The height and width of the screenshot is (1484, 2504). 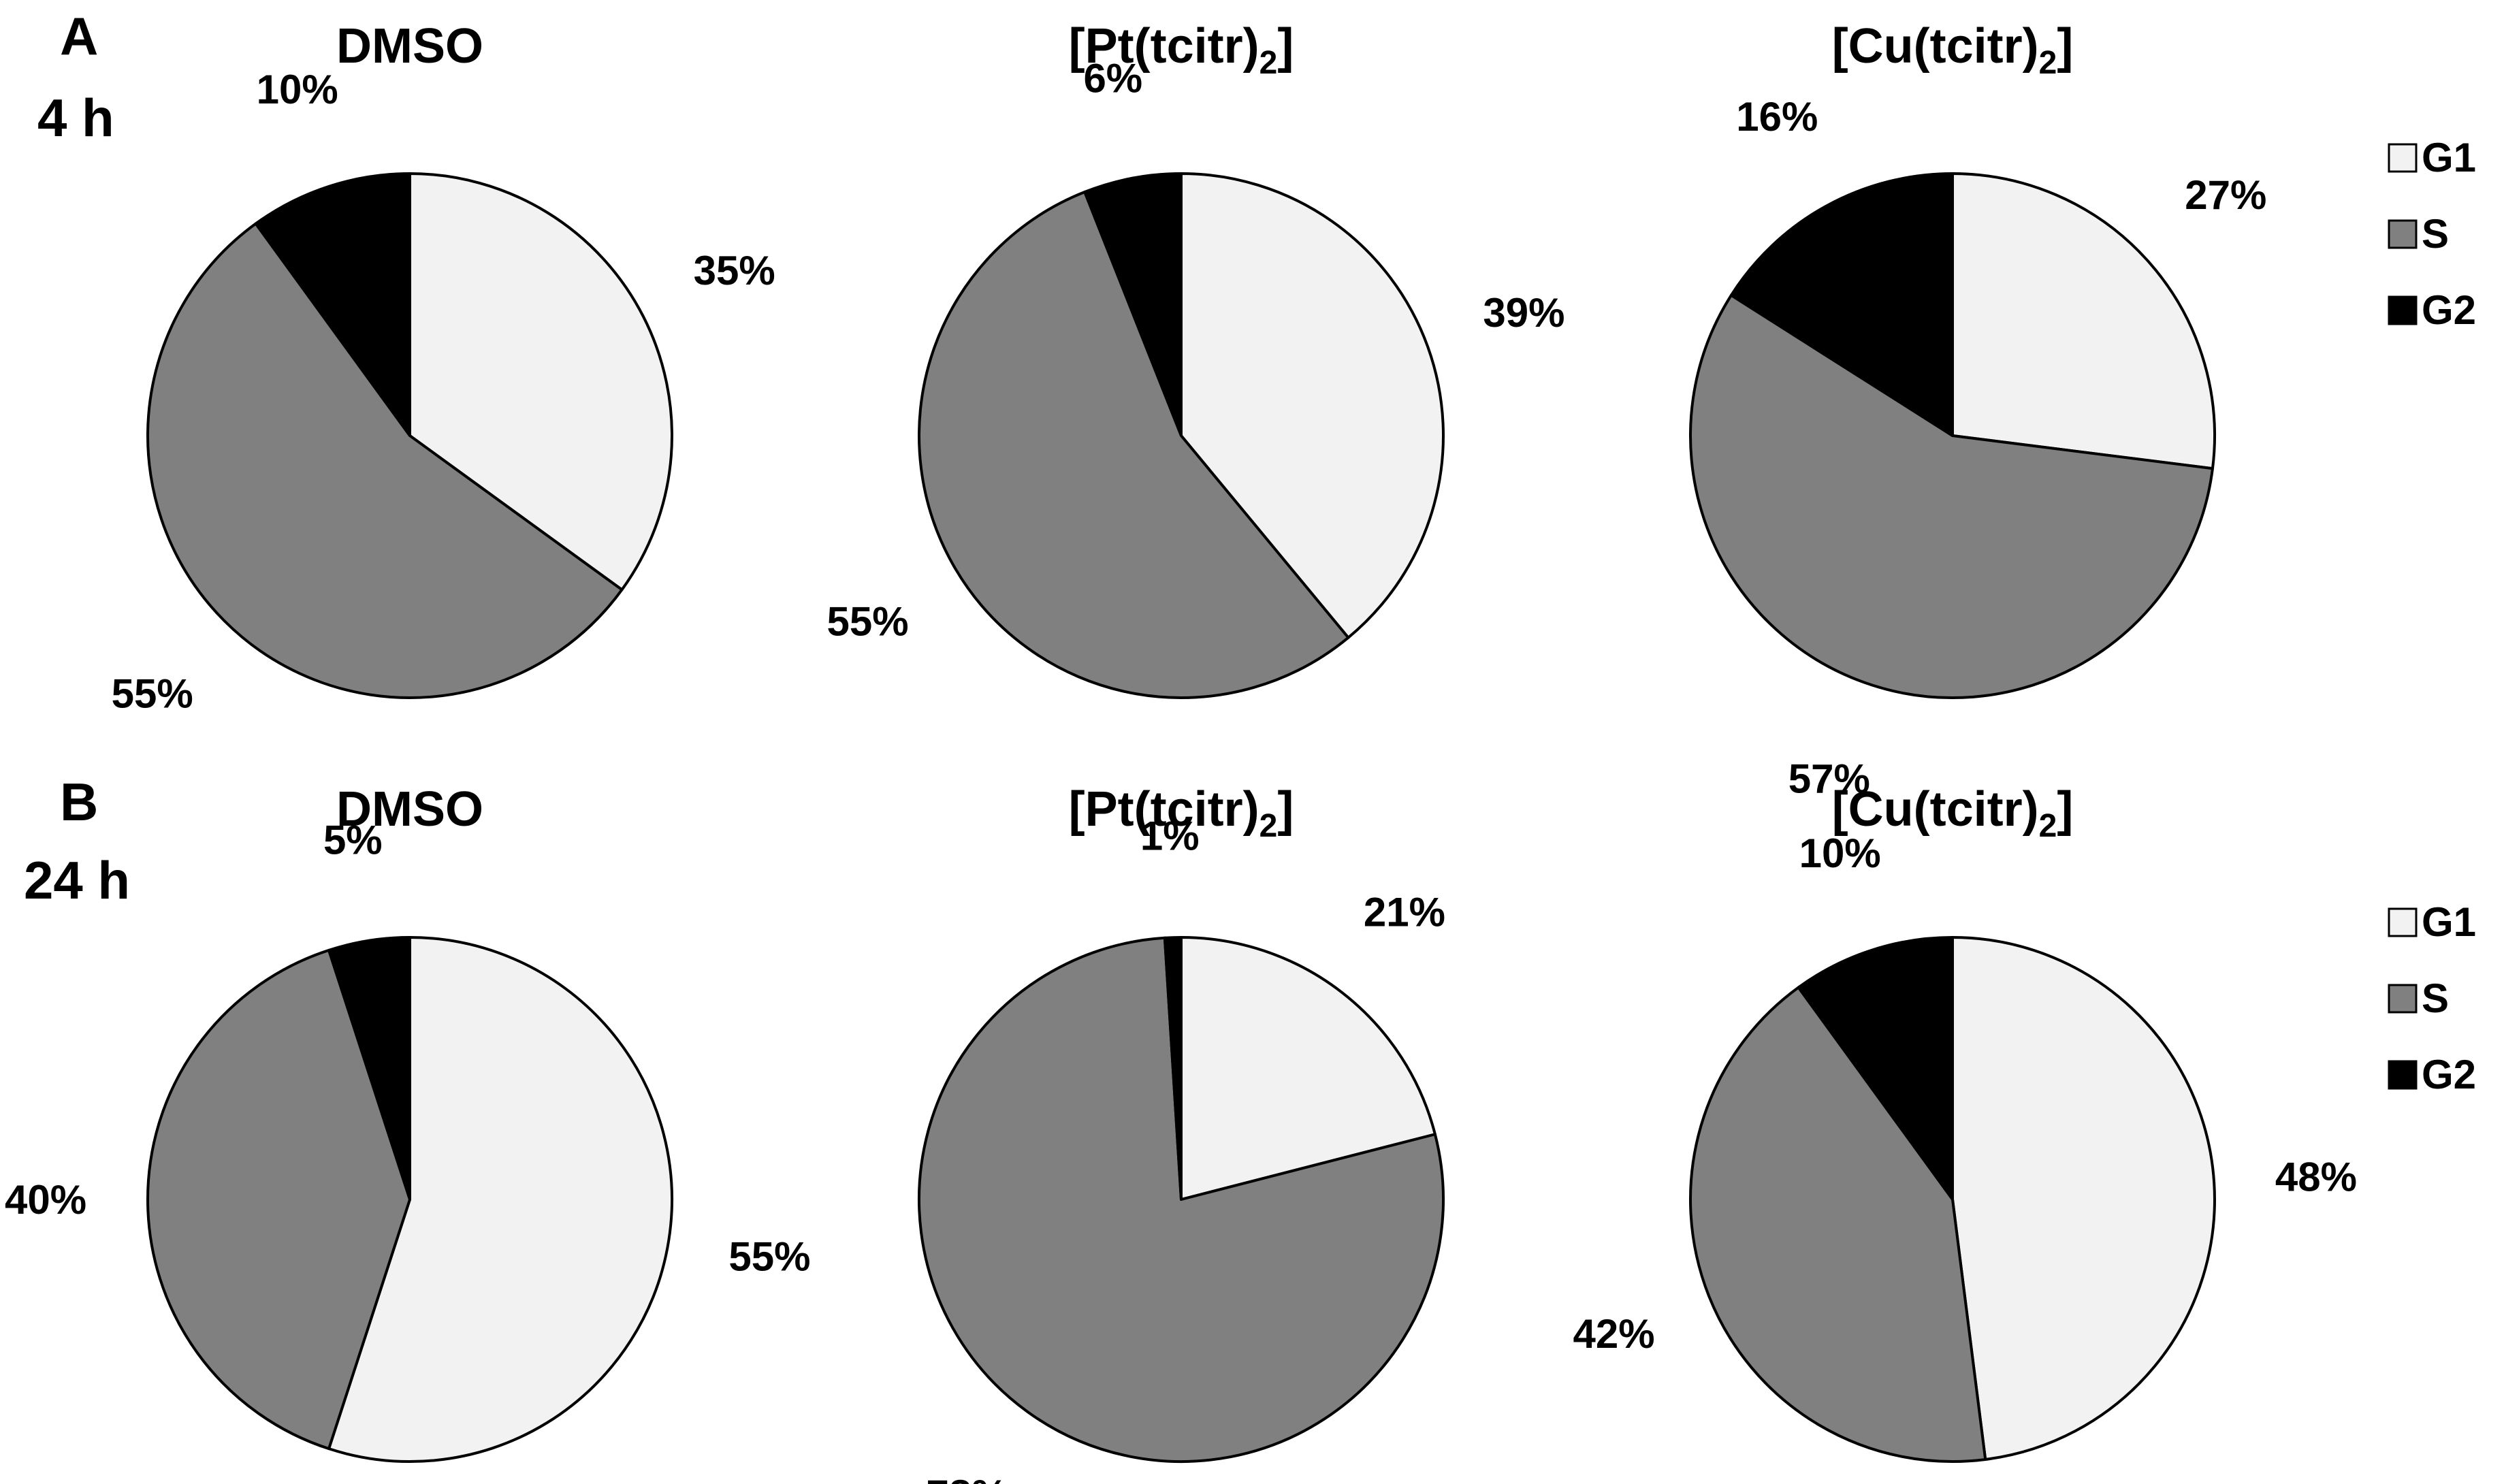 What do you see at coordinates (967, 1478) in the screenshot?
I see `slice-label-s: 78%` at bounding box center [967, 1478].